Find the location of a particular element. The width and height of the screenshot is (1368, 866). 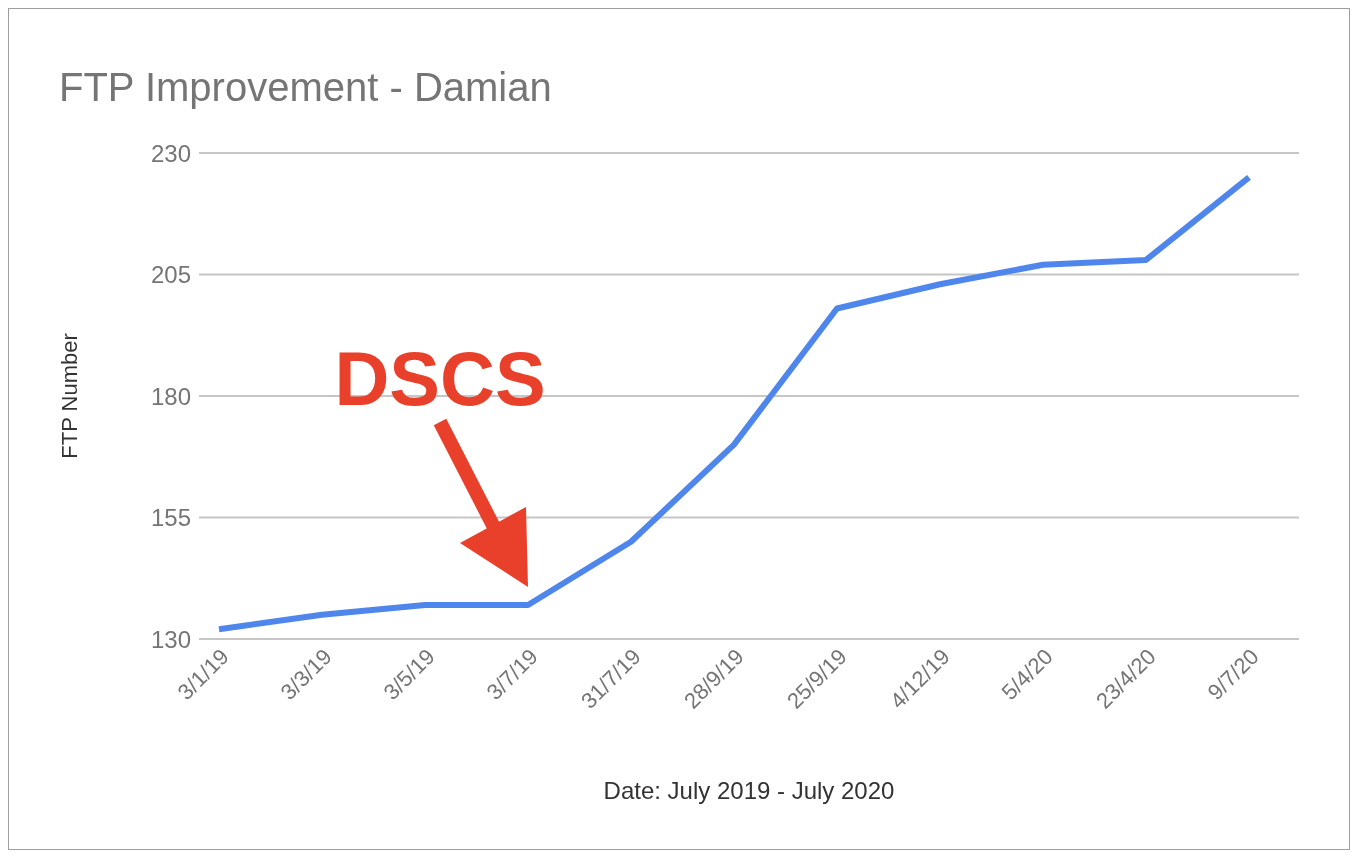

y-tick-label: 130 is located at coordinates (170, 639).